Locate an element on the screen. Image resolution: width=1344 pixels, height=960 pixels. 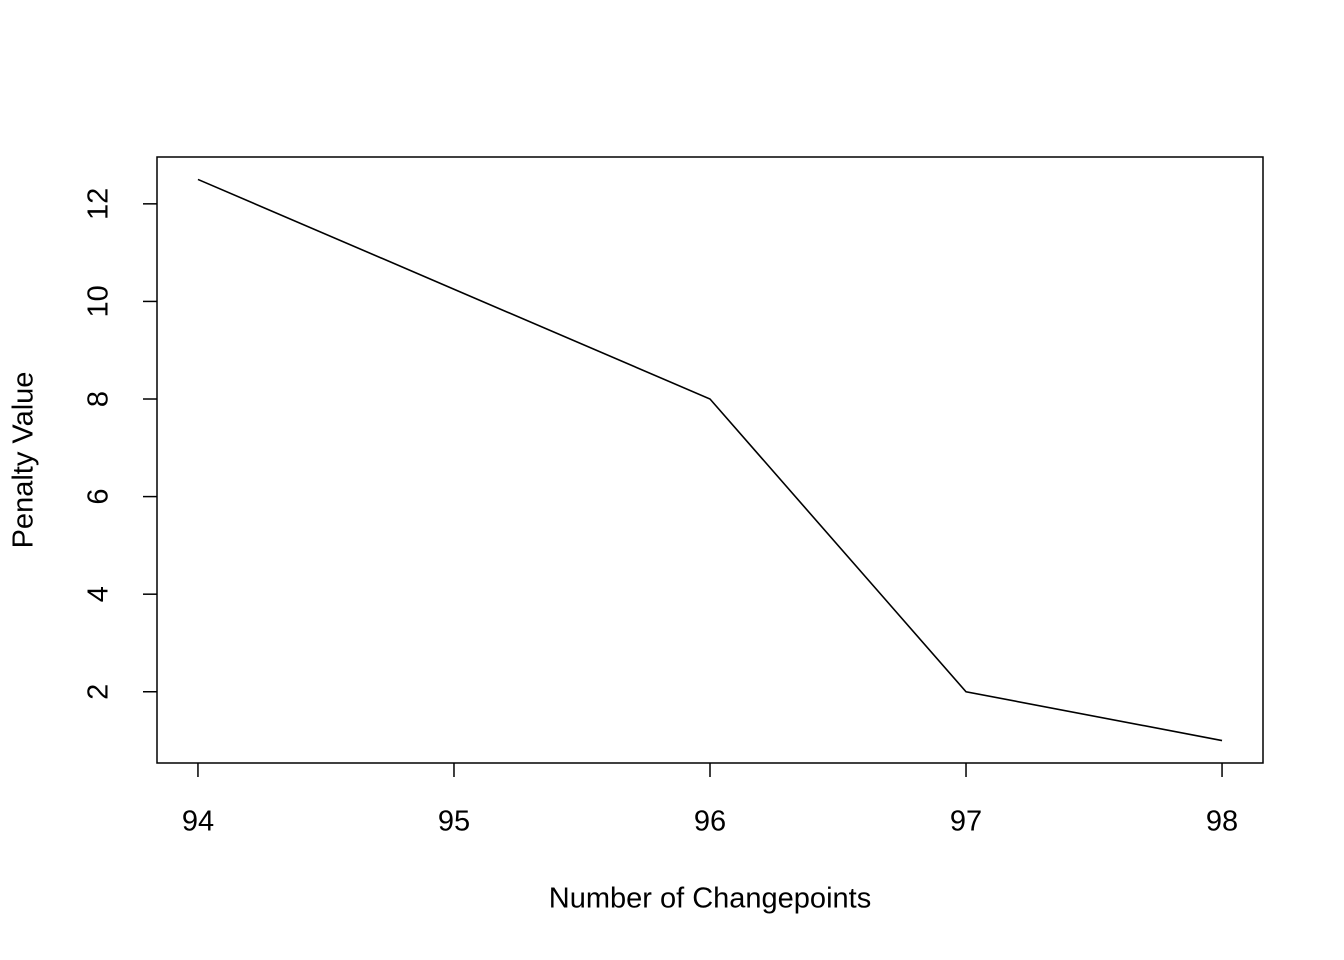
x-tick-label: 95 is located at coordinates (454, 822).